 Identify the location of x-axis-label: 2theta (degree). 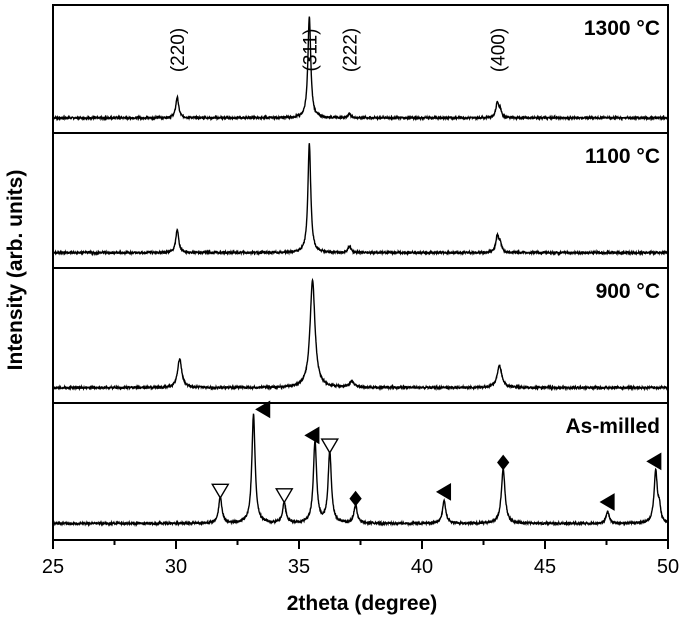
(362, 603).